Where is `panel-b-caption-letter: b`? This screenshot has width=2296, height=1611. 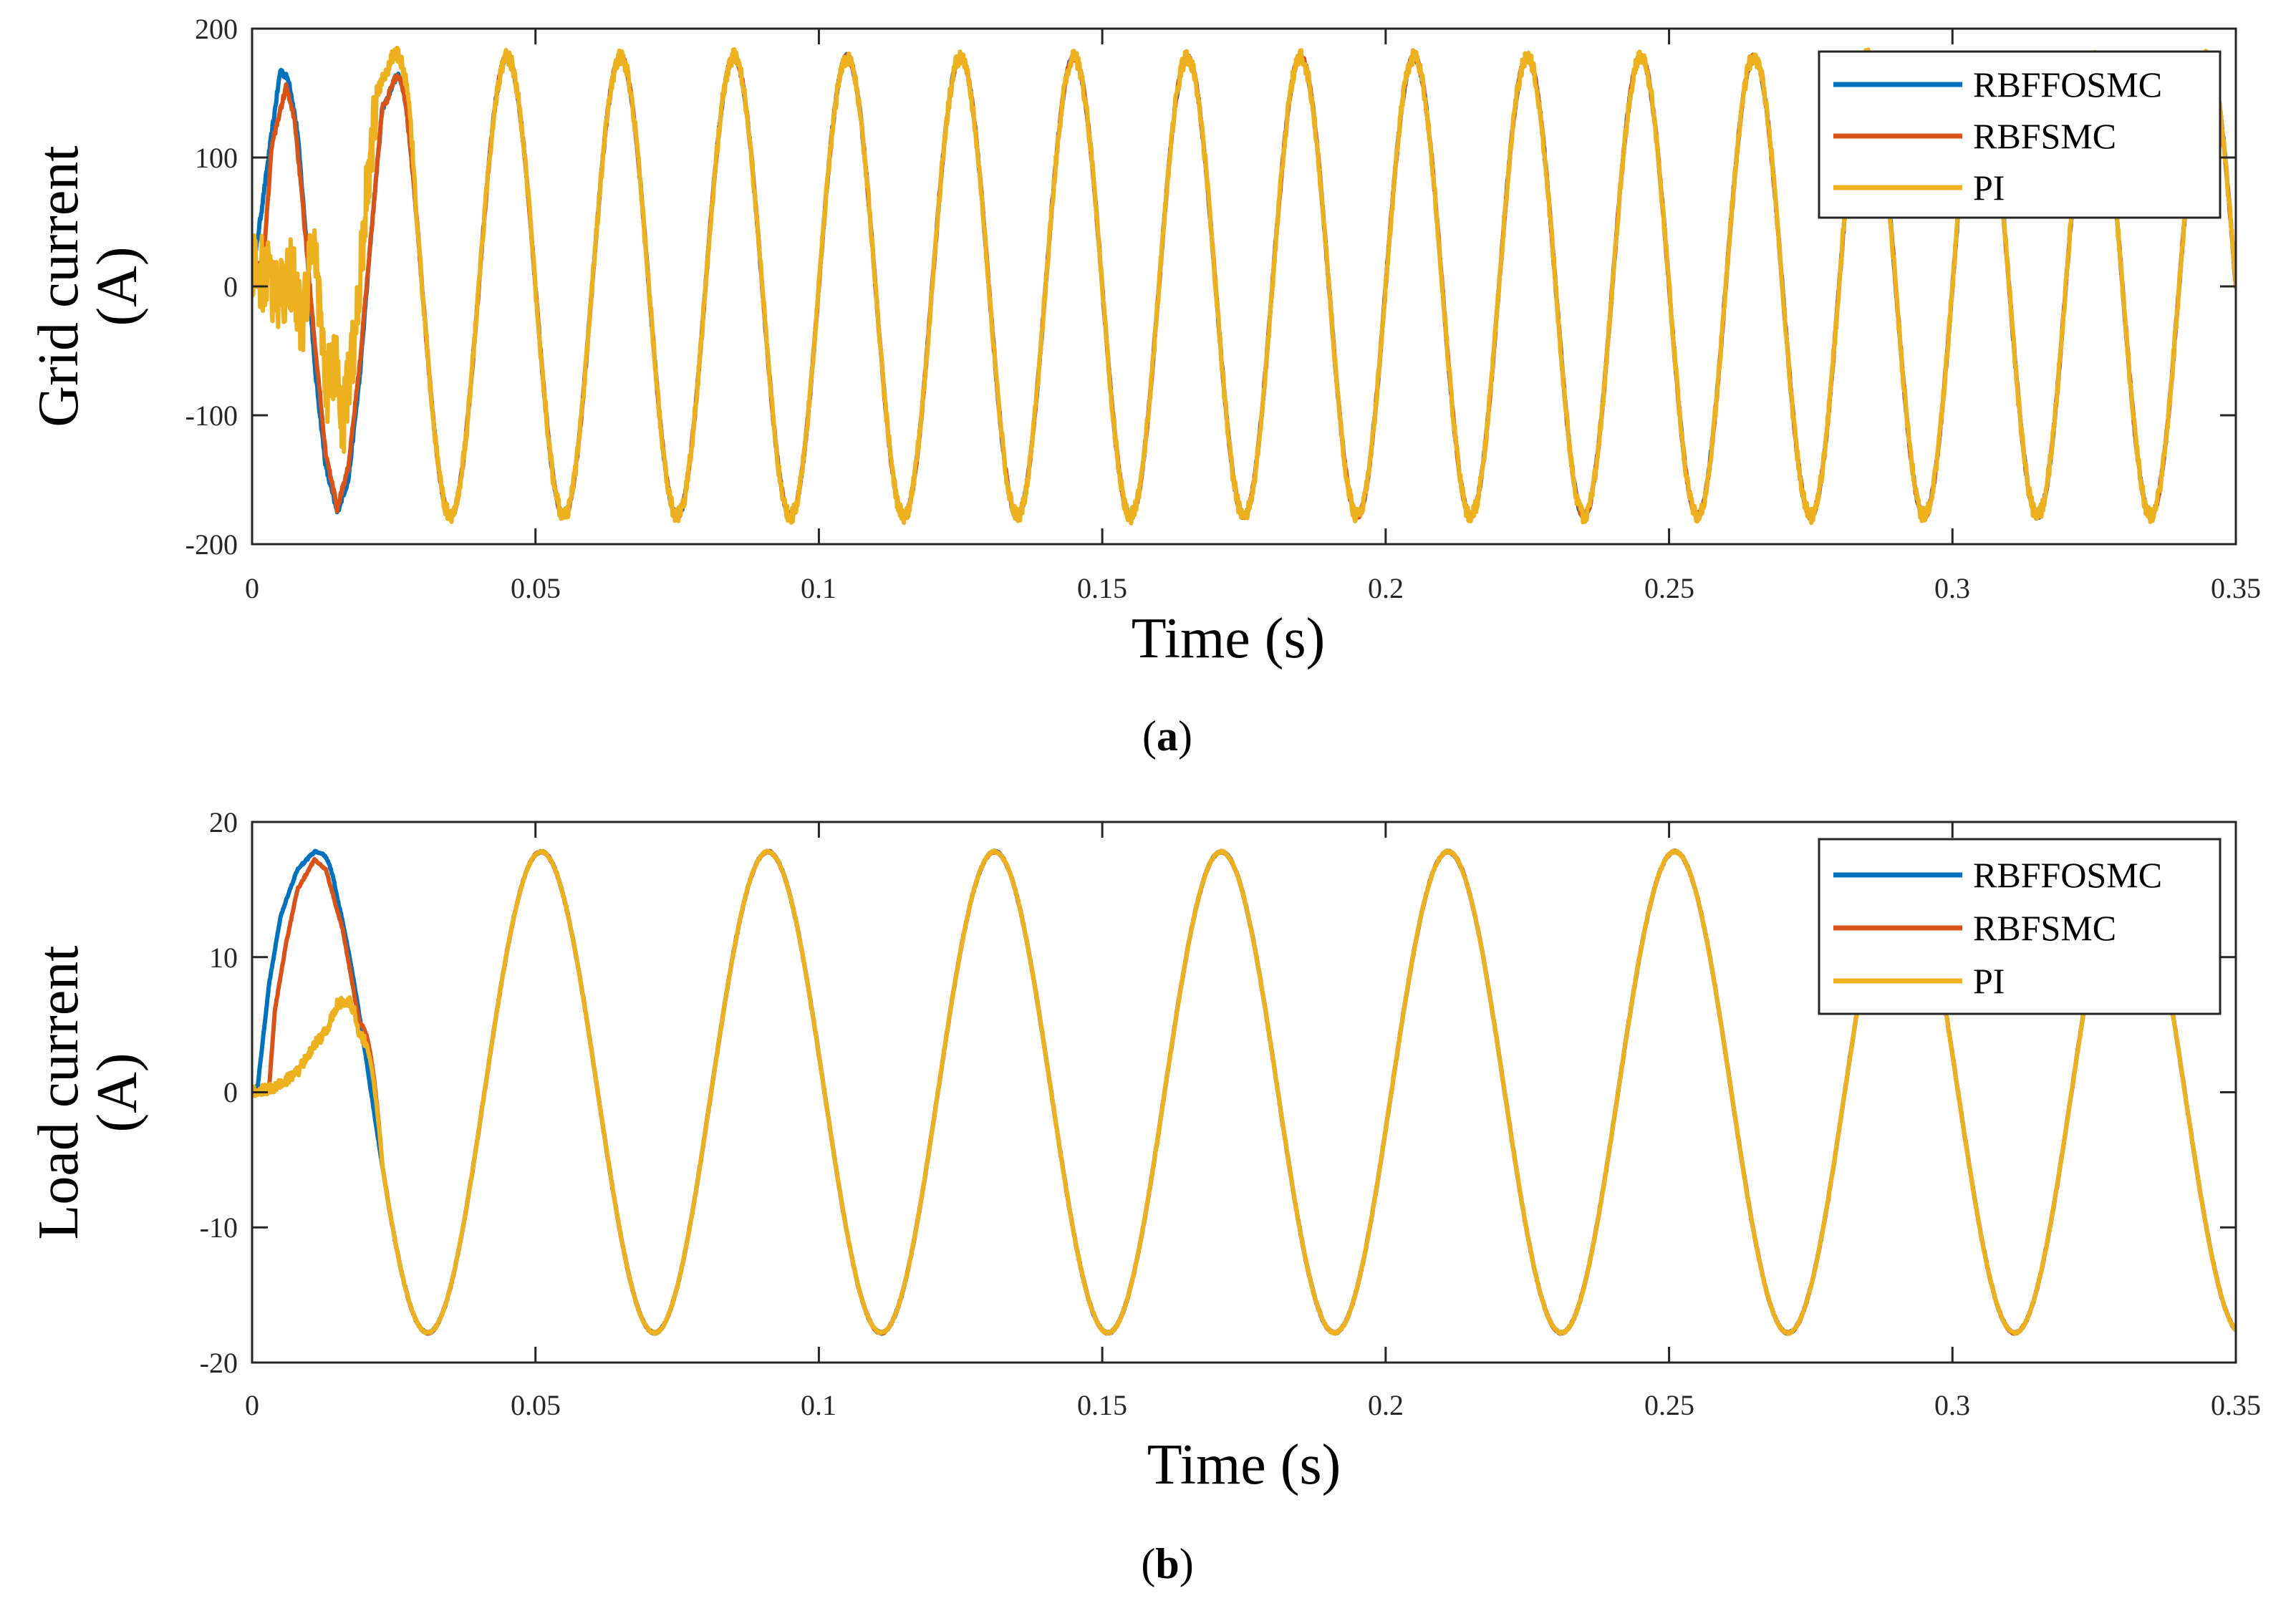 panel-b-caption-letter: b is located at coordinates (1167, 1563).